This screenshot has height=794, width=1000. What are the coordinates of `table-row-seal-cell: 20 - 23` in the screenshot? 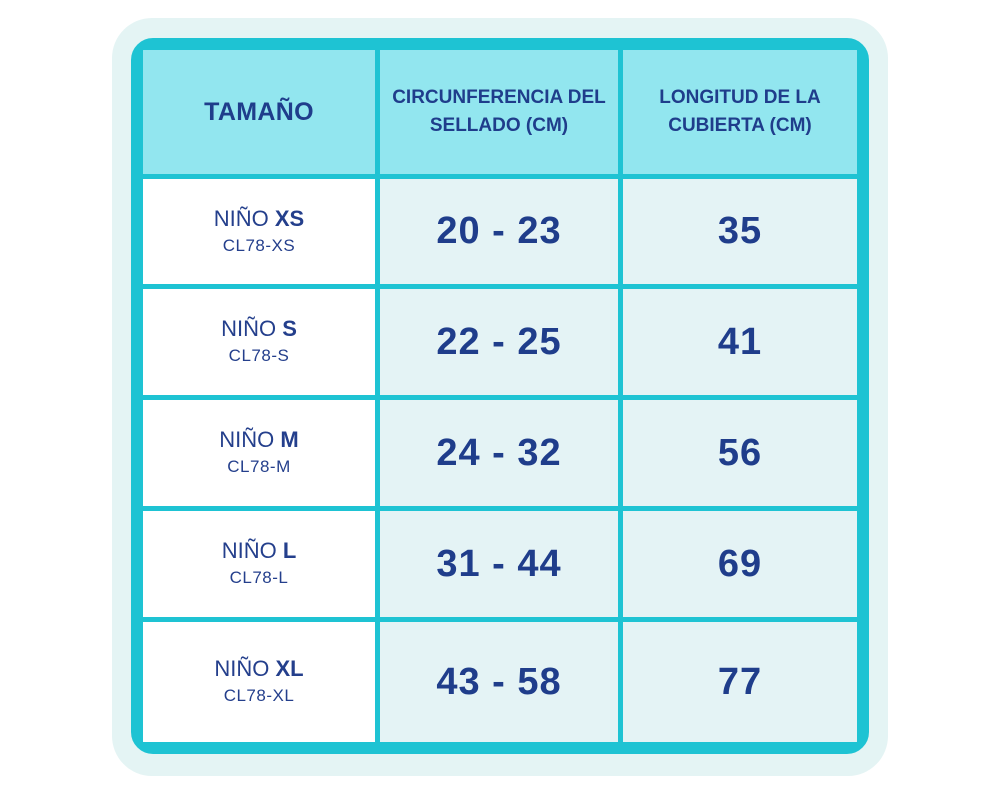 It's located at (499, 231).